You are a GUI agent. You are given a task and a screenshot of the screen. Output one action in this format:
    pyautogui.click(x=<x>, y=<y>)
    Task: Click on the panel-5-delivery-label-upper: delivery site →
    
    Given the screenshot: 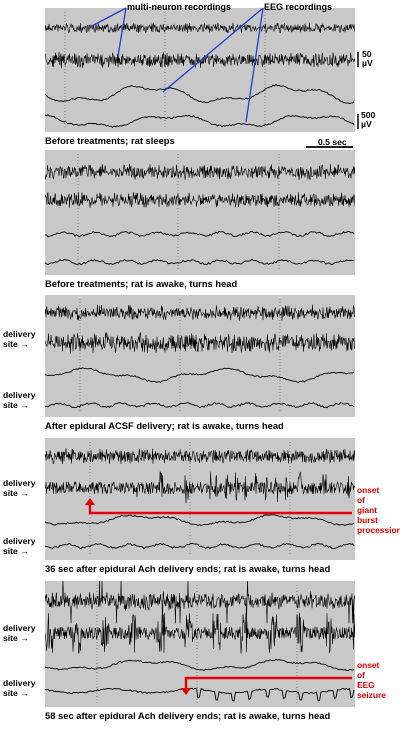 What is the action you would take?
    pyautogui.click(x=19, y=633)
    